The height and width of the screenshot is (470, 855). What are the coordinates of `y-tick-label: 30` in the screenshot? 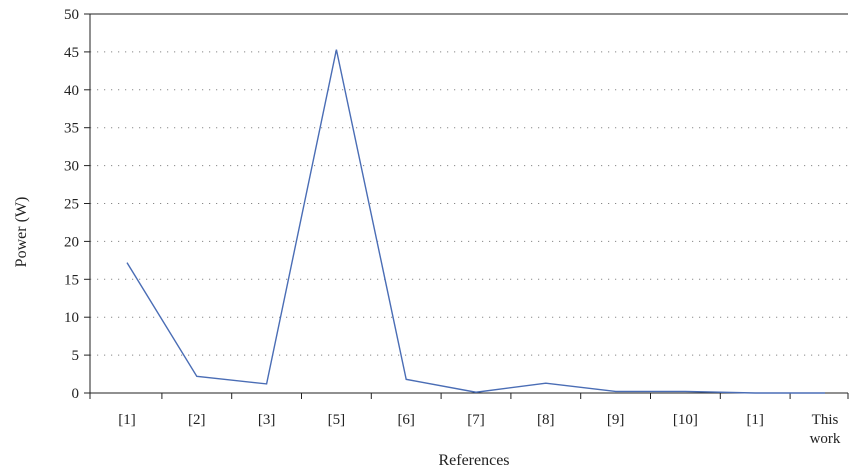 It's located at (71, 167).